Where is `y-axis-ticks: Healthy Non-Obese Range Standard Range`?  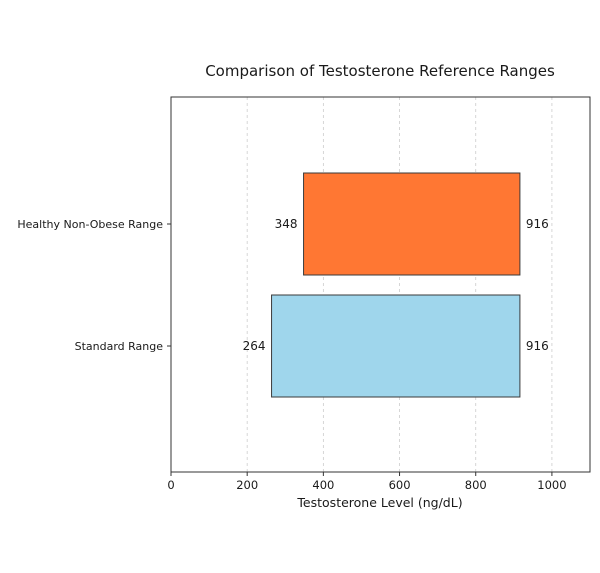
y-axis-ticks: Healthy Non-Obese Range Standard Range is located at coordinates (94, 285).